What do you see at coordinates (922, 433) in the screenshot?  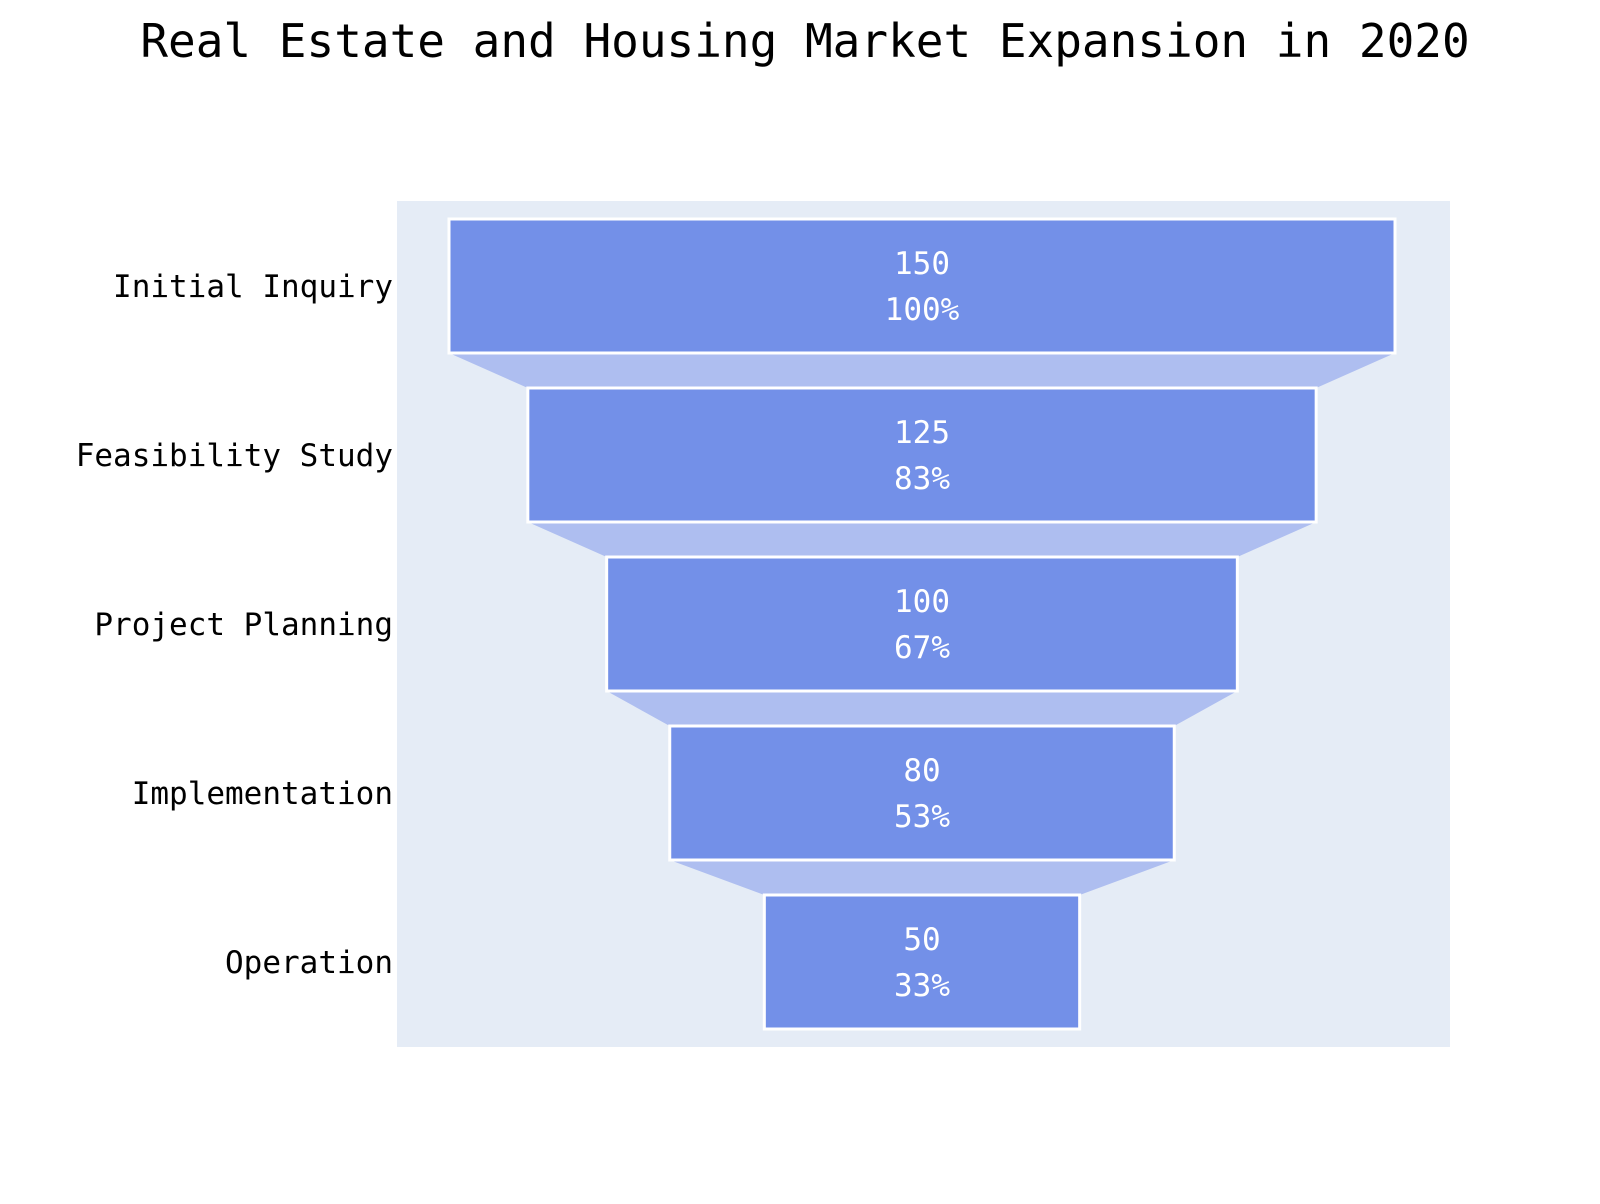 I see `bar-value-label-feasibility-study: 125` at bounding box center [922, 433].